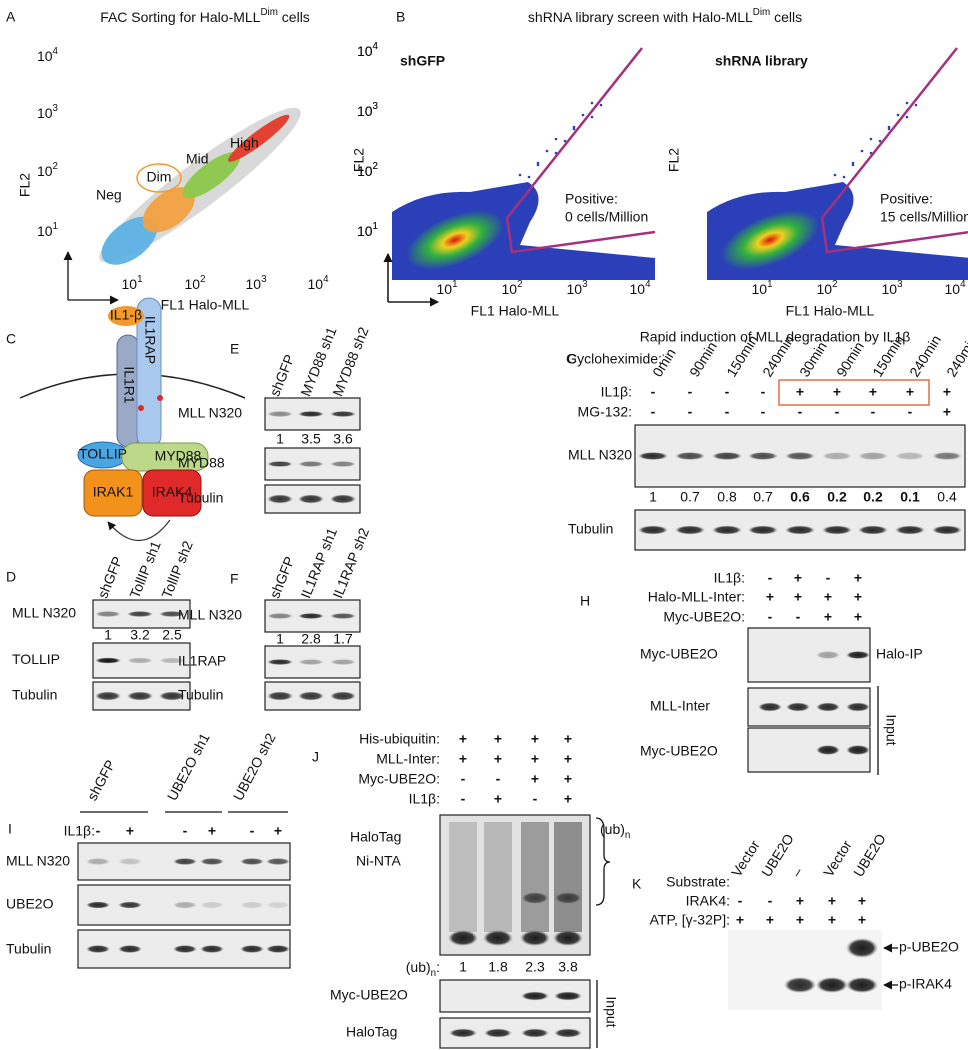 The height and width of the screenshot is (1050, 968). What do you see at coordinates (761, 12) in the screenshot?
I see `sup-text: Dim` at bounding box center [761, 12].